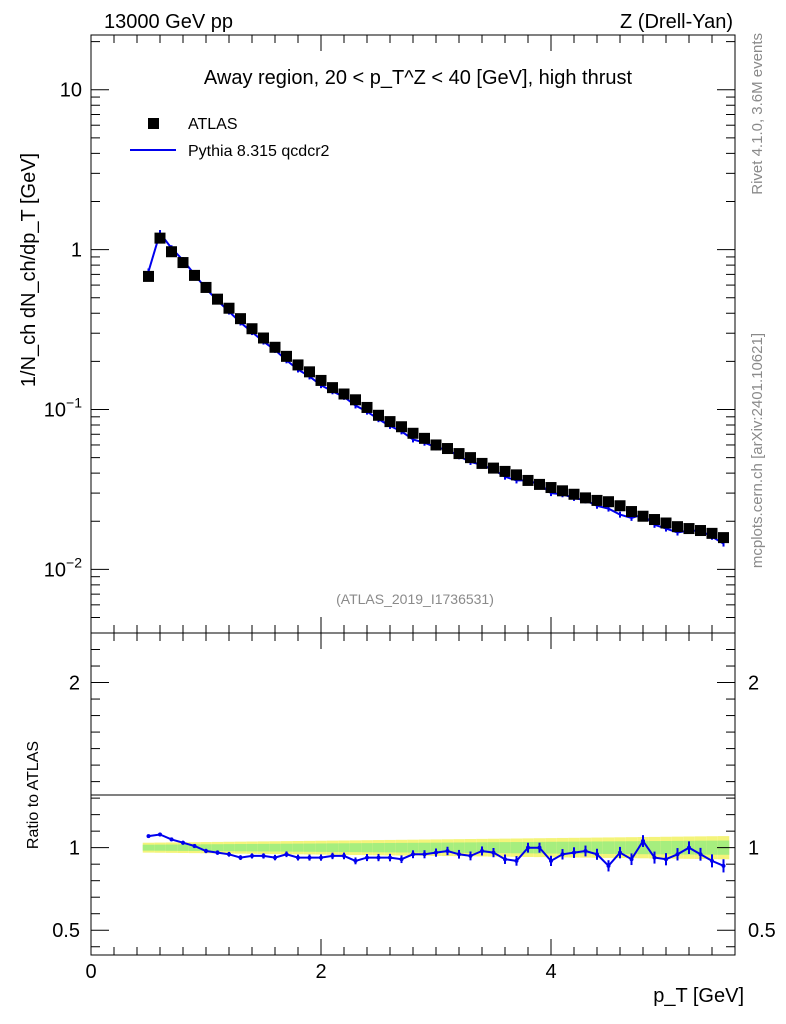 This screenshot has width=786, height=1024. I want to click on rivet-label: Rivet 4.1.0, 3.6M events, so click(757, 114).